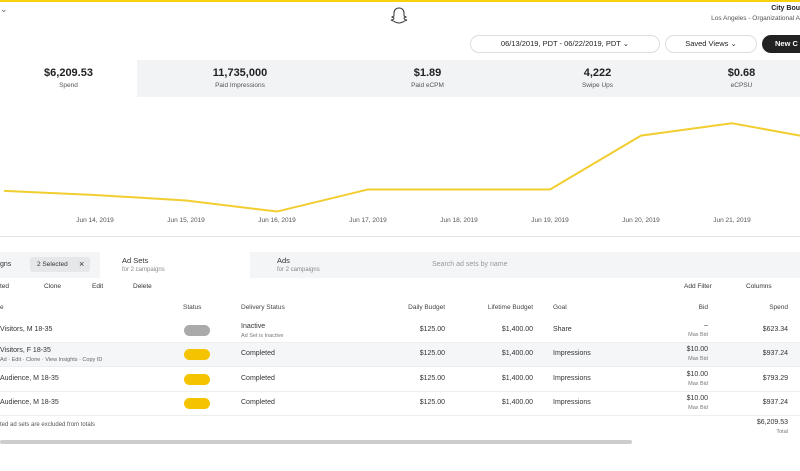  What do you see at coordinates (186, 220) in the screenshot?
I see `x-tick-label: Jun 15, 2019` at bounding box center [186, 220].